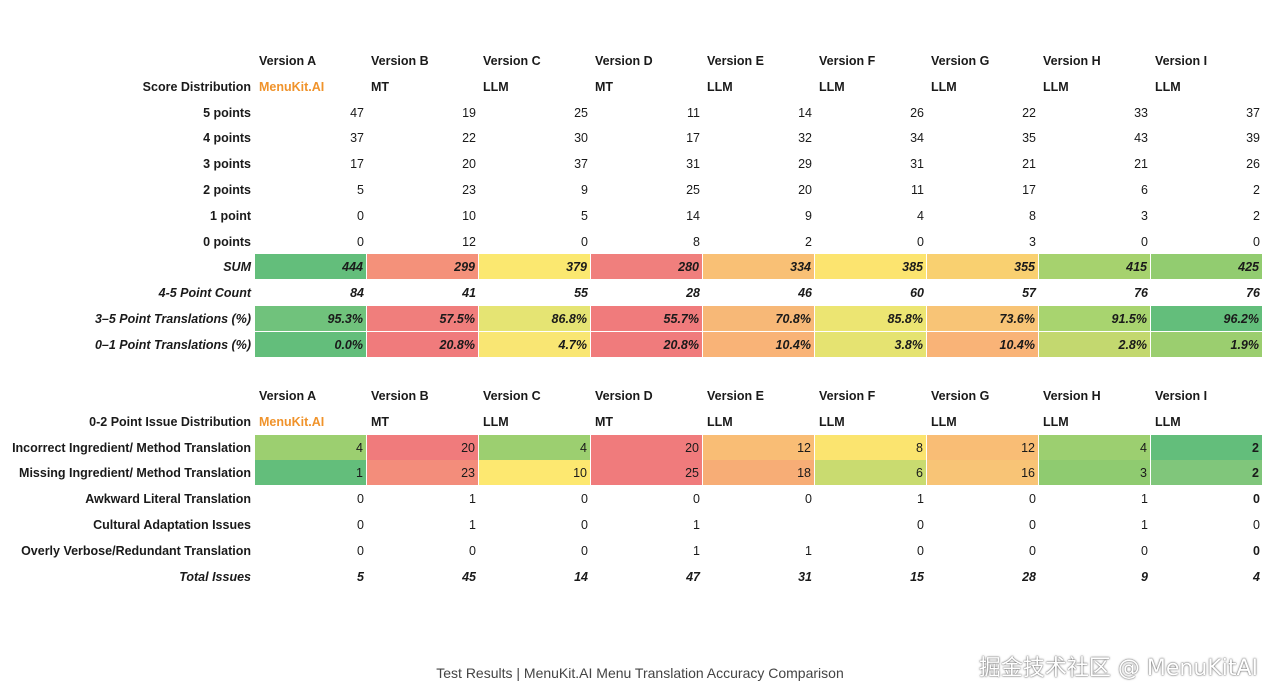 The image size is (1280, 700). Describe the element at coordinates (631, 216) in the screenshot. I see `table-row: 1 point 0 10 5 14 9 4 8 3 2` at that location.